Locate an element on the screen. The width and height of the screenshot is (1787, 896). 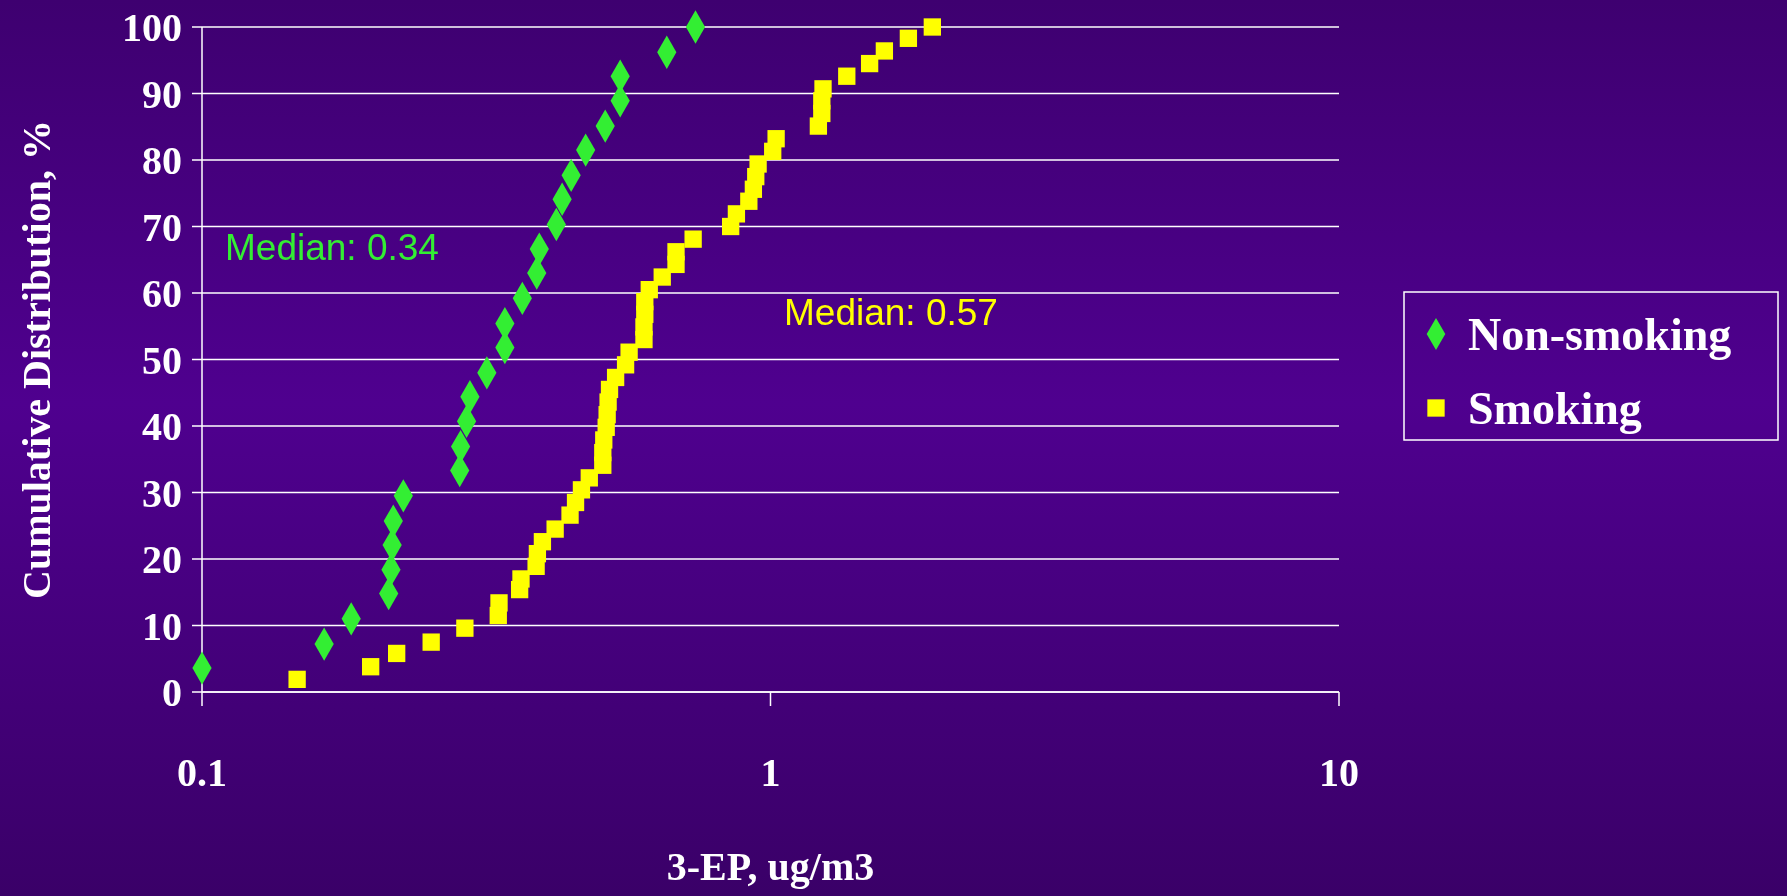
annotation: Median: 0.57 is located at coordinates (891, 312).